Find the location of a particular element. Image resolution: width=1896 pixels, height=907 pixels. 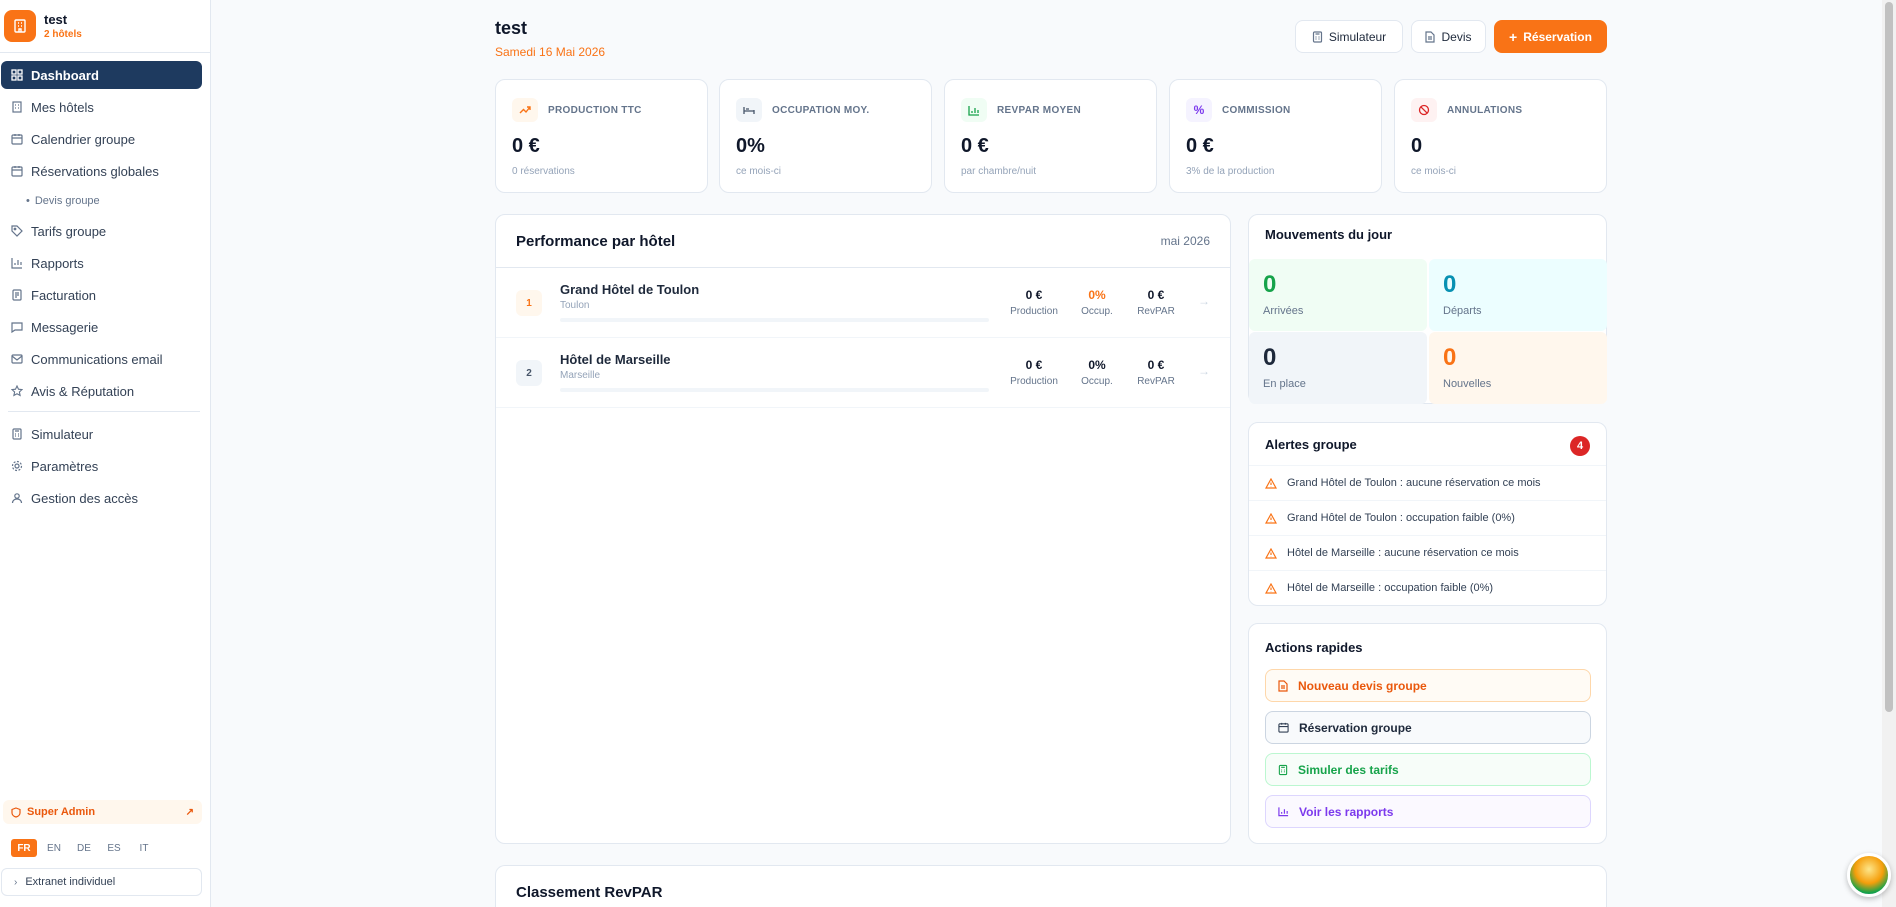

trending-up-icon is located at coordinates (525, 110).